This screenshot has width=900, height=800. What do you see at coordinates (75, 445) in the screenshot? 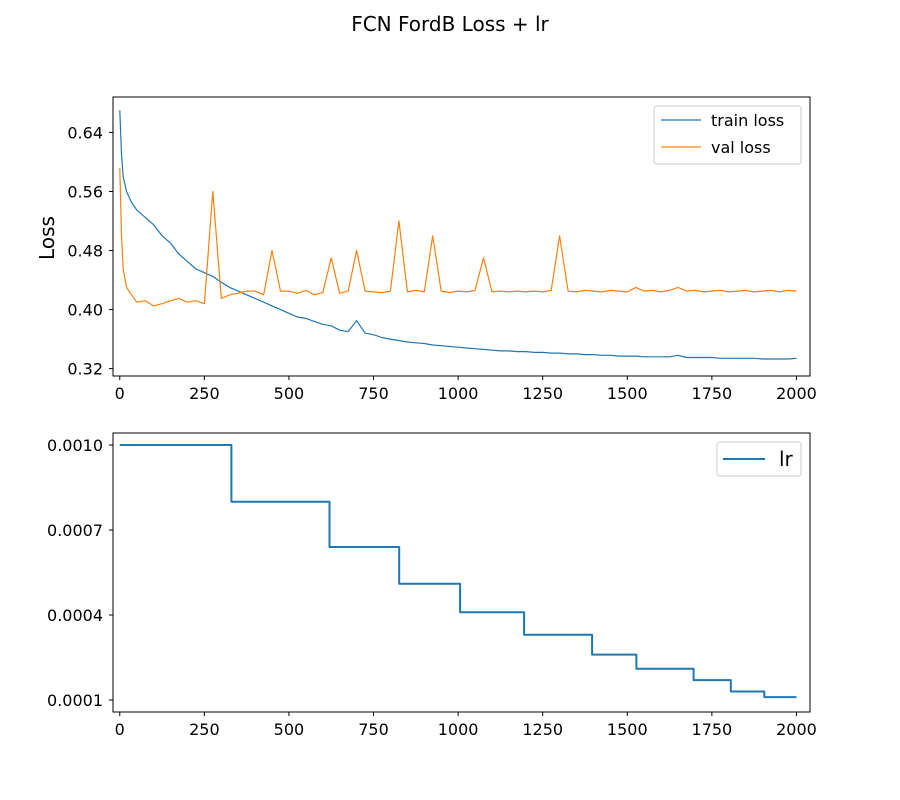
I see `lr-y-tick-label: 0.0010` at bounding box center [75, 445].